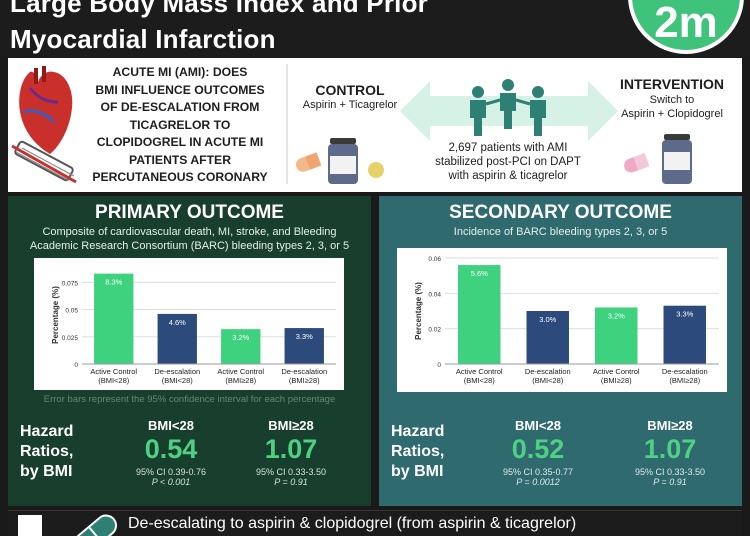 This screenshot has width=750, height=536. What do you see at coordinates (434, 294) in the screenshot?
I see `y-tick-label: 0.04` at bounding box center [434, 294].